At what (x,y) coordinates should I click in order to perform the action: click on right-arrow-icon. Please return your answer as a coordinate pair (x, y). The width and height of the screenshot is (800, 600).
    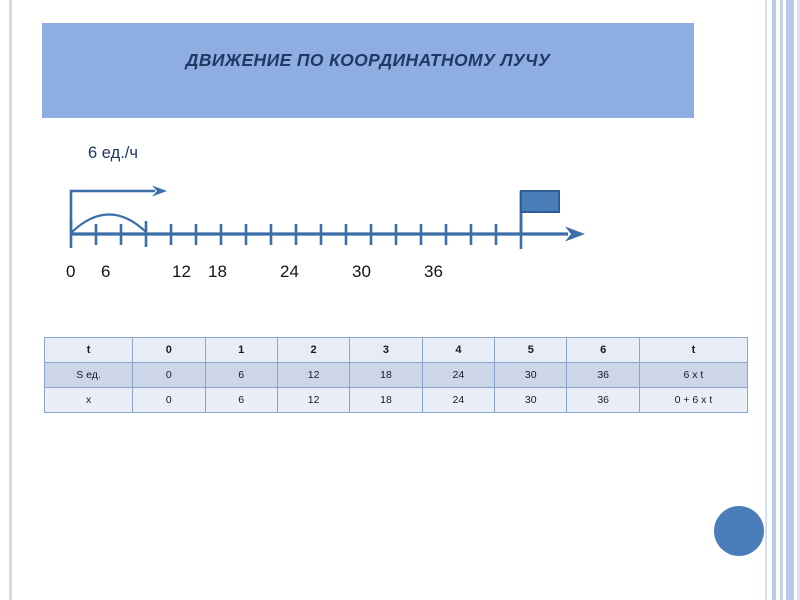
    Looking at the image, I should click on (575, 234).